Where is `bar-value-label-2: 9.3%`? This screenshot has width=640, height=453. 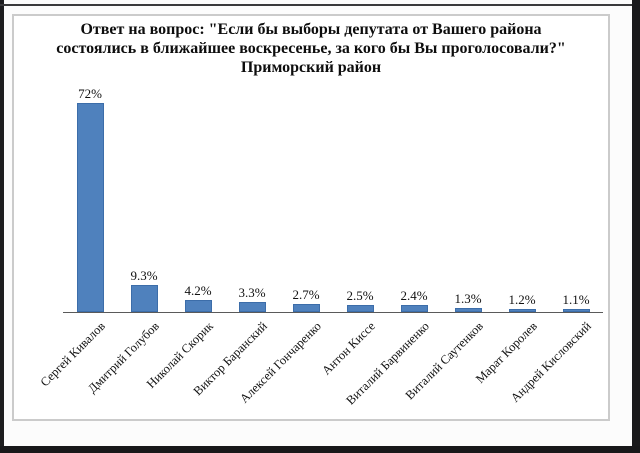 bar-value-label-2: 9.3% is located at coordinates (144, 275).